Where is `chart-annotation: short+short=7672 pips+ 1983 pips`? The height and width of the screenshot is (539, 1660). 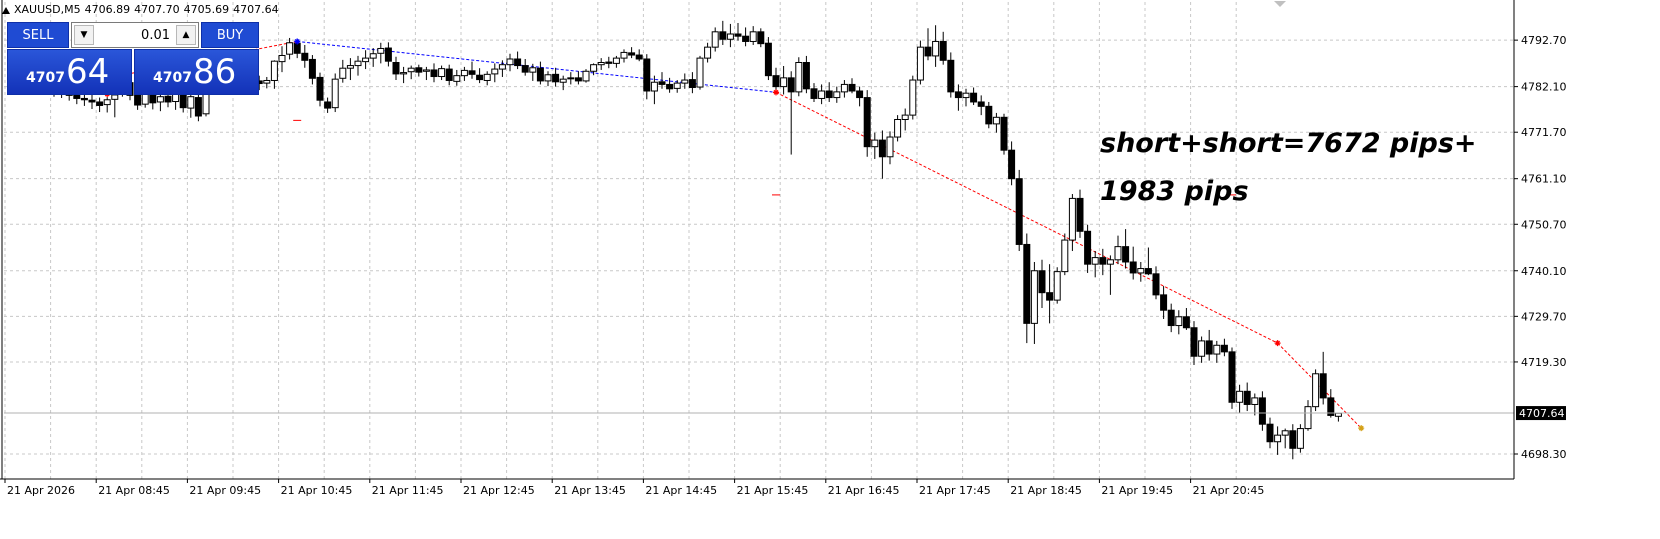 chart-annotation: short+short=7672 pips+ 1983 pips is located at coordinates (1288, 168).